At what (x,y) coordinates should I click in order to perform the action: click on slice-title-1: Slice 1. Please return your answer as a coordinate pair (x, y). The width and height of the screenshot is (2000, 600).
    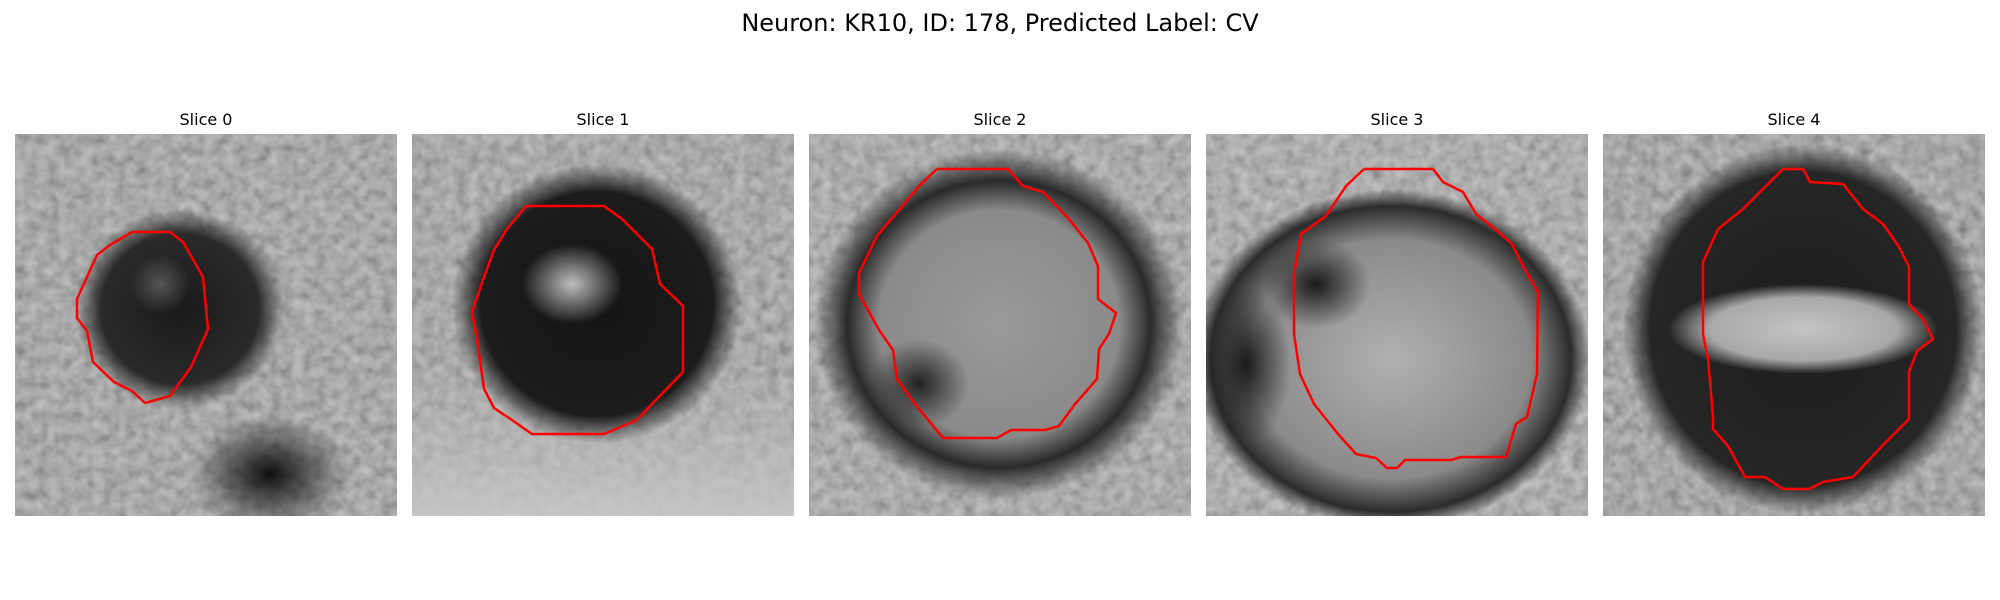
    Looking at the image, I should click on (603, 119).